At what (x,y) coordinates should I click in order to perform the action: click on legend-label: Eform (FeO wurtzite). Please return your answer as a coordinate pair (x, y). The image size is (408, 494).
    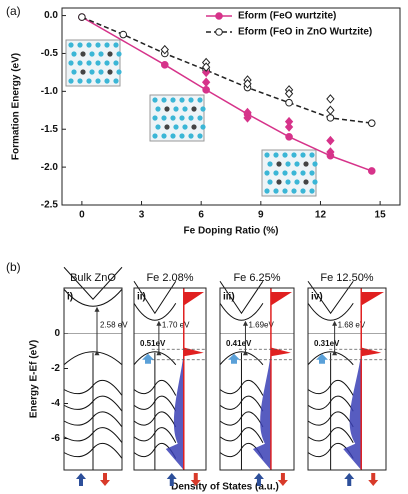
    Looking at the image, I should click on (287, 16).